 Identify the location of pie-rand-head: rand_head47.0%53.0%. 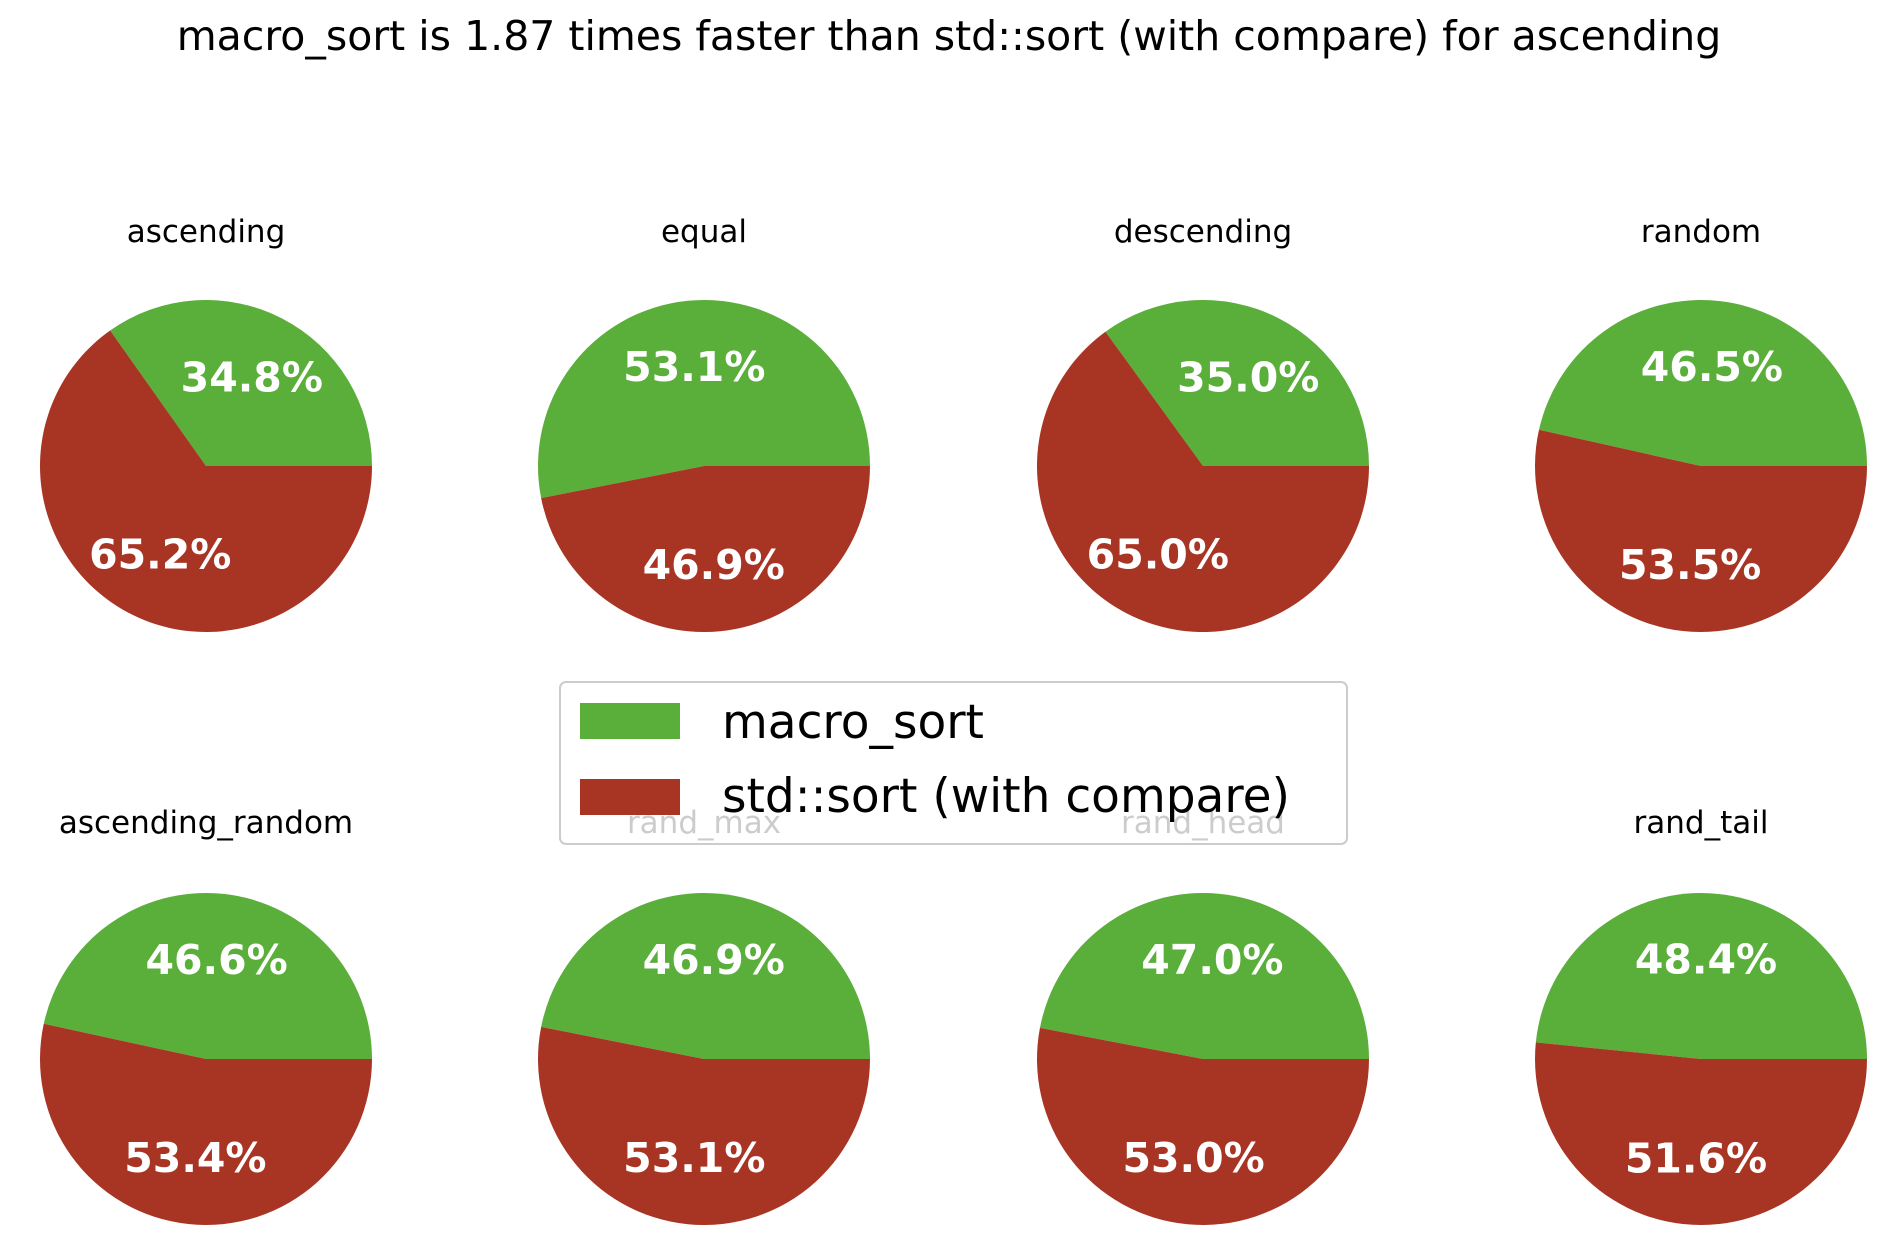
(1202, 1015).